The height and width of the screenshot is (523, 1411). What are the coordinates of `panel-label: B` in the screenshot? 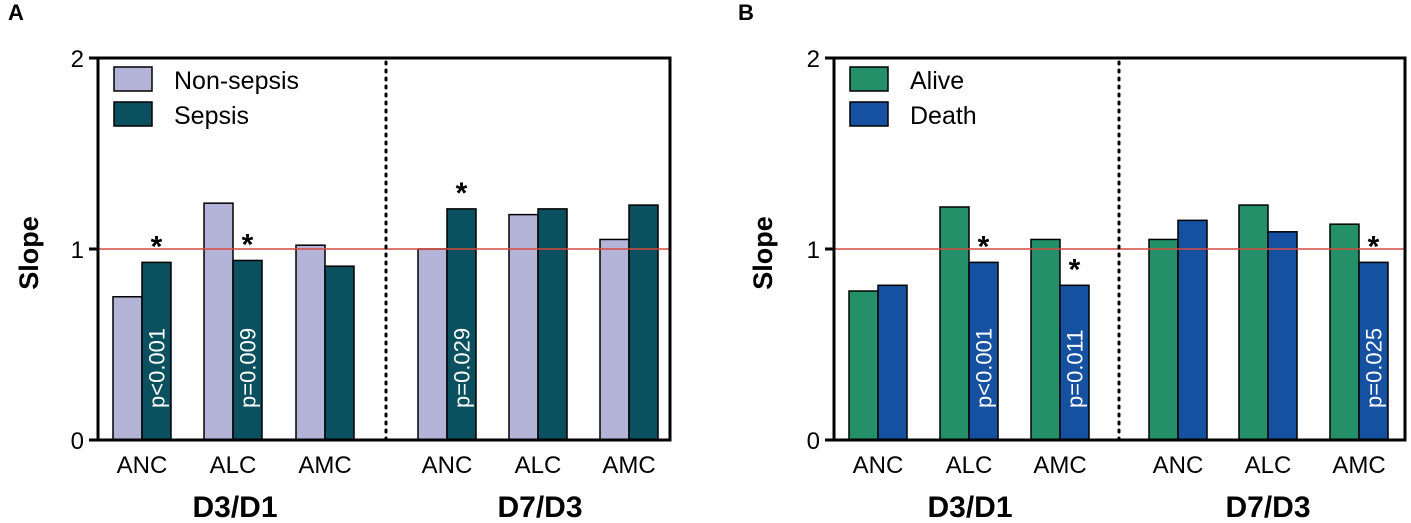 It's located at (746, 12).